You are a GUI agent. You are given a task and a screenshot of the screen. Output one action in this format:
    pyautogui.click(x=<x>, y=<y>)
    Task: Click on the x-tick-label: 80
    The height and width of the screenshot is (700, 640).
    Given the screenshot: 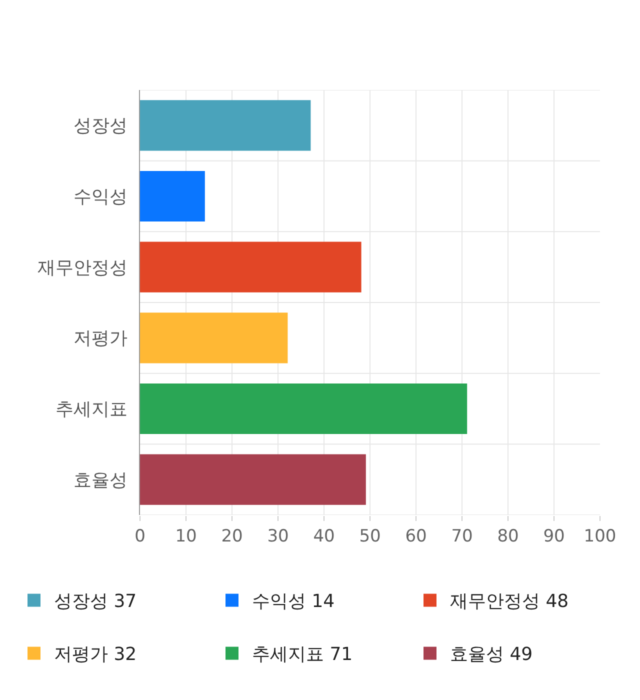 What is the action you would take?
    pyautogui.click(x=508, y=536)
    